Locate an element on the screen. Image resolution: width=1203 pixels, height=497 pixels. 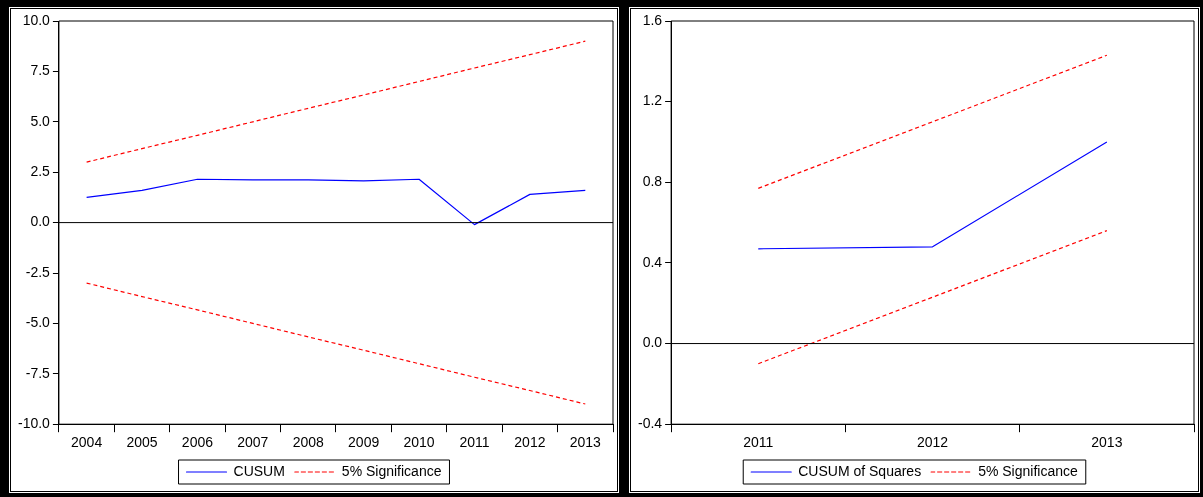
x-tick-label: 2005 is located at coordinates (142, 442).